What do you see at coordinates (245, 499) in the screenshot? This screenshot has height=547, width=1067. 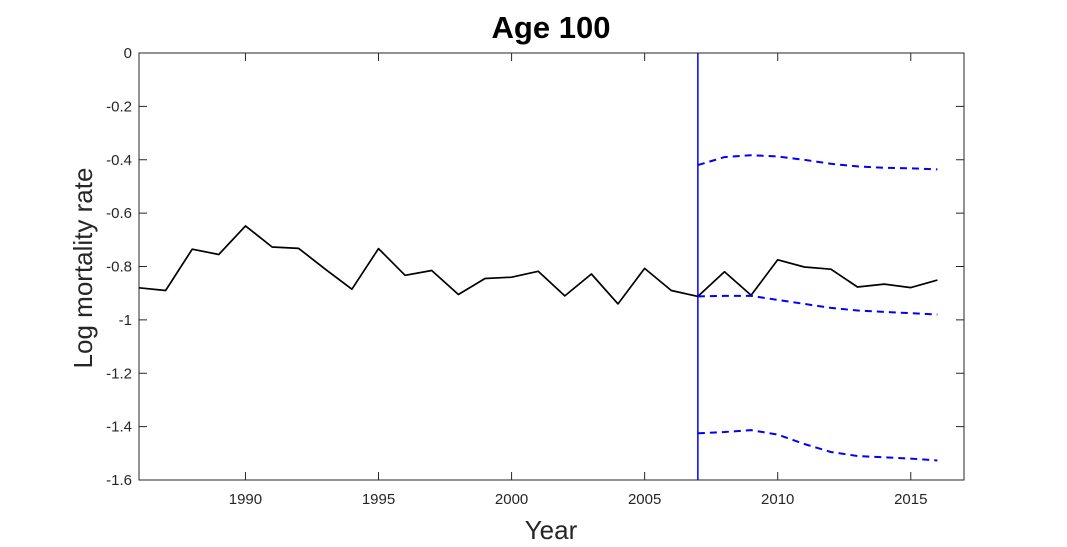 I see `x-tick-label: 1990` at bounding box center [245, 499].